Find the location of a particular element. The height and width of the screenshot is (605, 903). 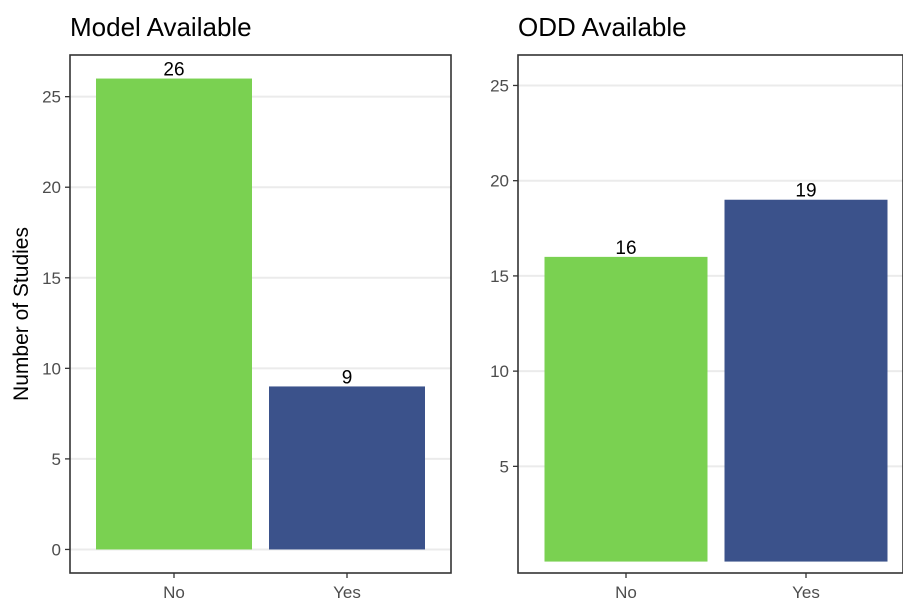

data-label: 19 is located at coordinates (805, 191).